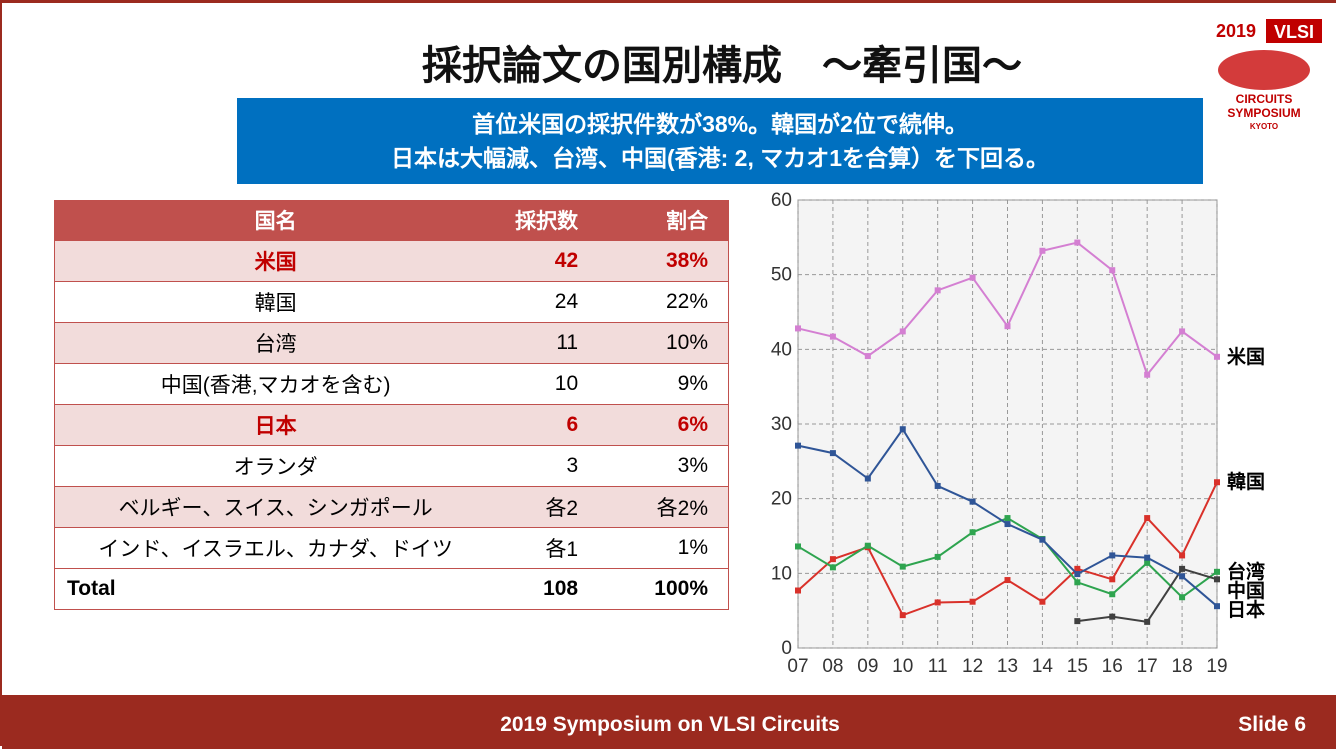 The width and height of the screenshot is (1336, 749). Describe the element at coordinates (275, 589) in the screenshot. I see `table-cell: Total` at that location.